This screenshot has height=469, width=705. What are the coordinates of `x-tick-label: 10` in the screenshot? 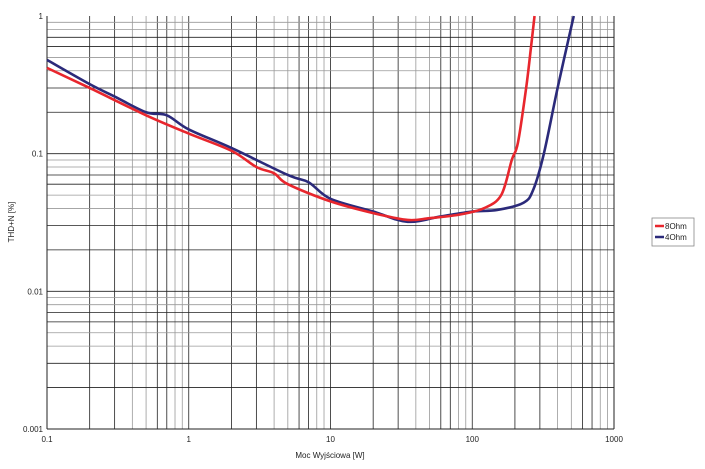 It's located at (330, 439).